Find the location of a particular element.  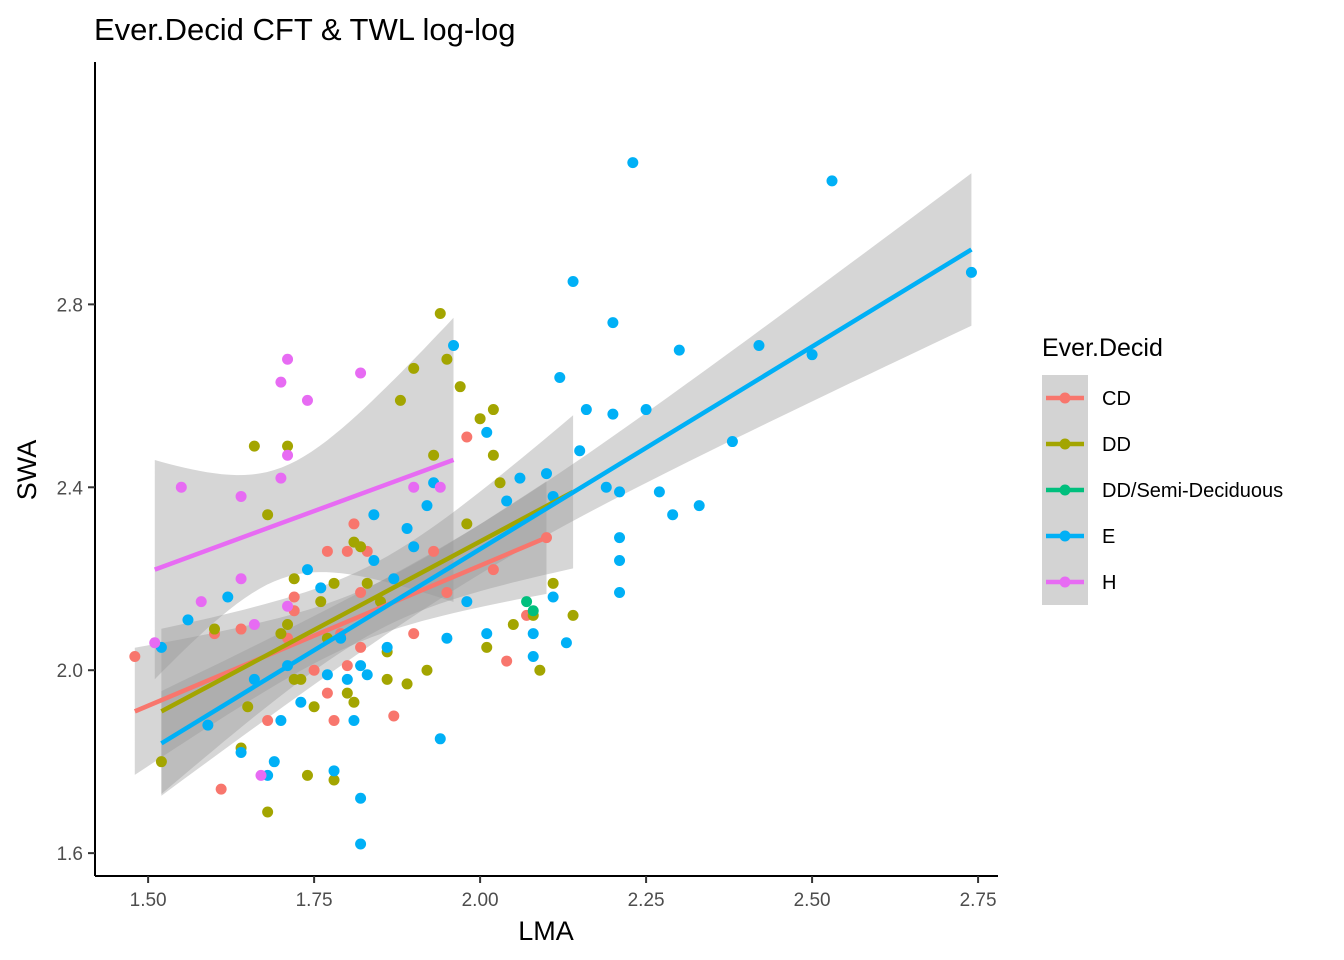

y-axis-ticks: 1.6 2.0 2.4 2.8 is located at coordinates (76, 580).